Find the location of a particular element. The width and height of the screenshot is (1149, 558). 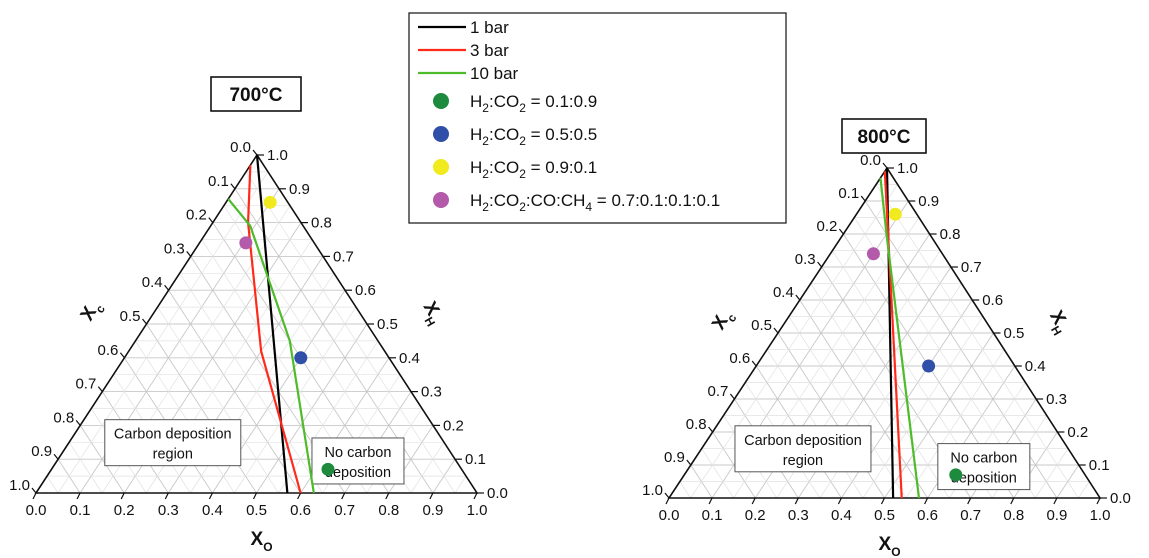

tick-label-xo: 0.1 is located at coordinates (80, 510).